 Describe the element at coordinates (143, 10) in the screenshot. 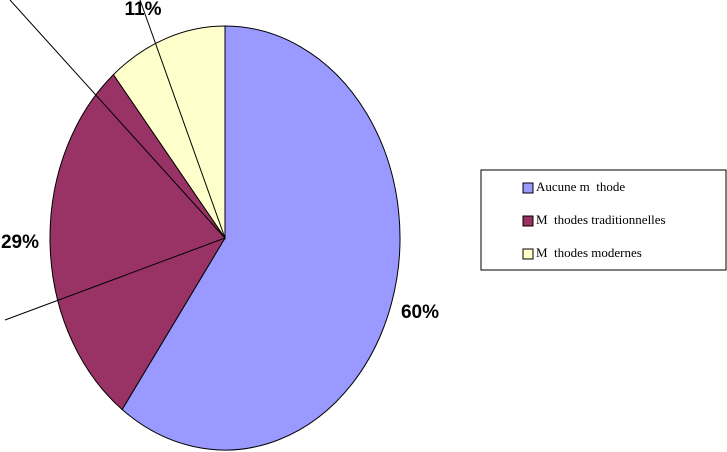

I see `data-label: 11%` at that location.